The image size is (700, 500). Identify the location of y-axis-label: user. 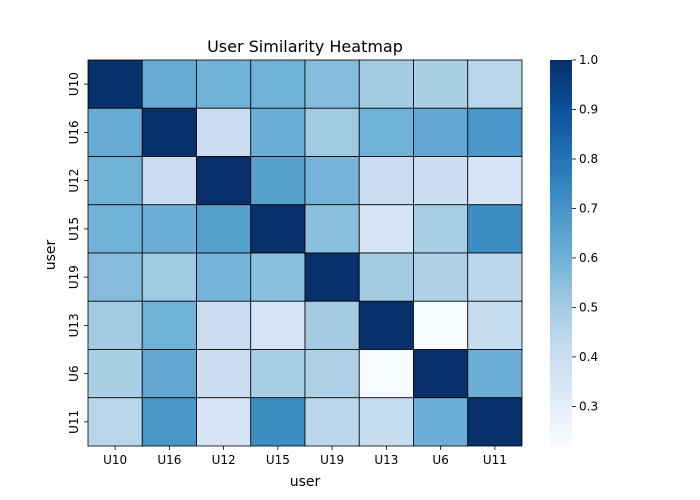
(51, 254).